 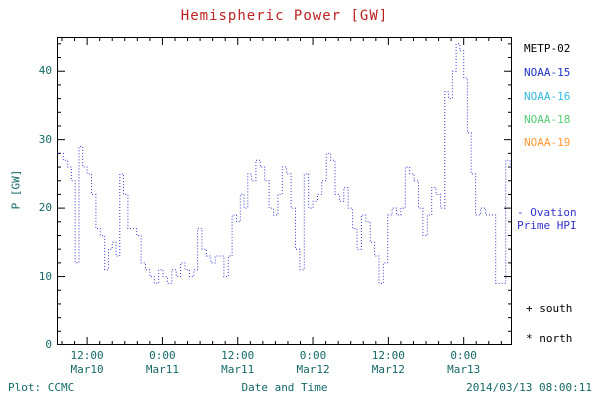 I want to click on x-axis-label: Date and Time, so click(x=284, y=387).